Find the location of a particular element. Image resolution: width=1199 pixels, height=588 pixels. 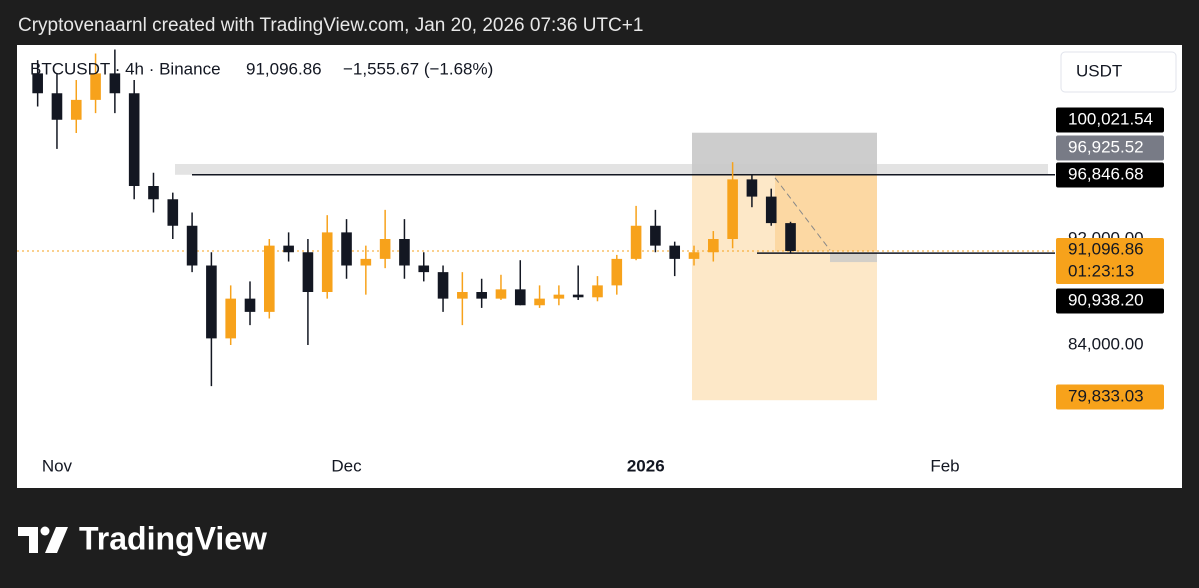

last-price: 91,096.86 is located at coordinates (284, 68).